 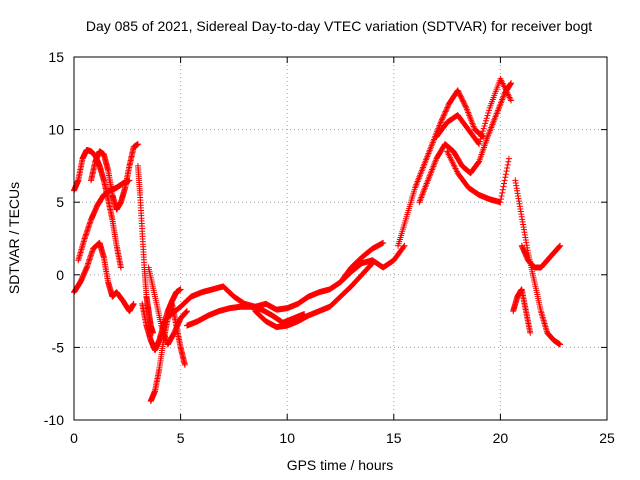 What do you see at coordinates (58, 347) in the screenshot?
I see `y-tick-label: -5` at bounding box center [58, 347].